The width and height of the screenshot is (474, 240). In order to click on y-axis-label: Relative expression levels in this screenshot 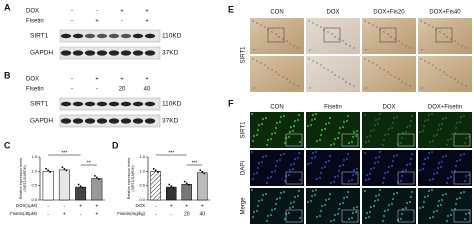, I will do `click(21, 179)`.